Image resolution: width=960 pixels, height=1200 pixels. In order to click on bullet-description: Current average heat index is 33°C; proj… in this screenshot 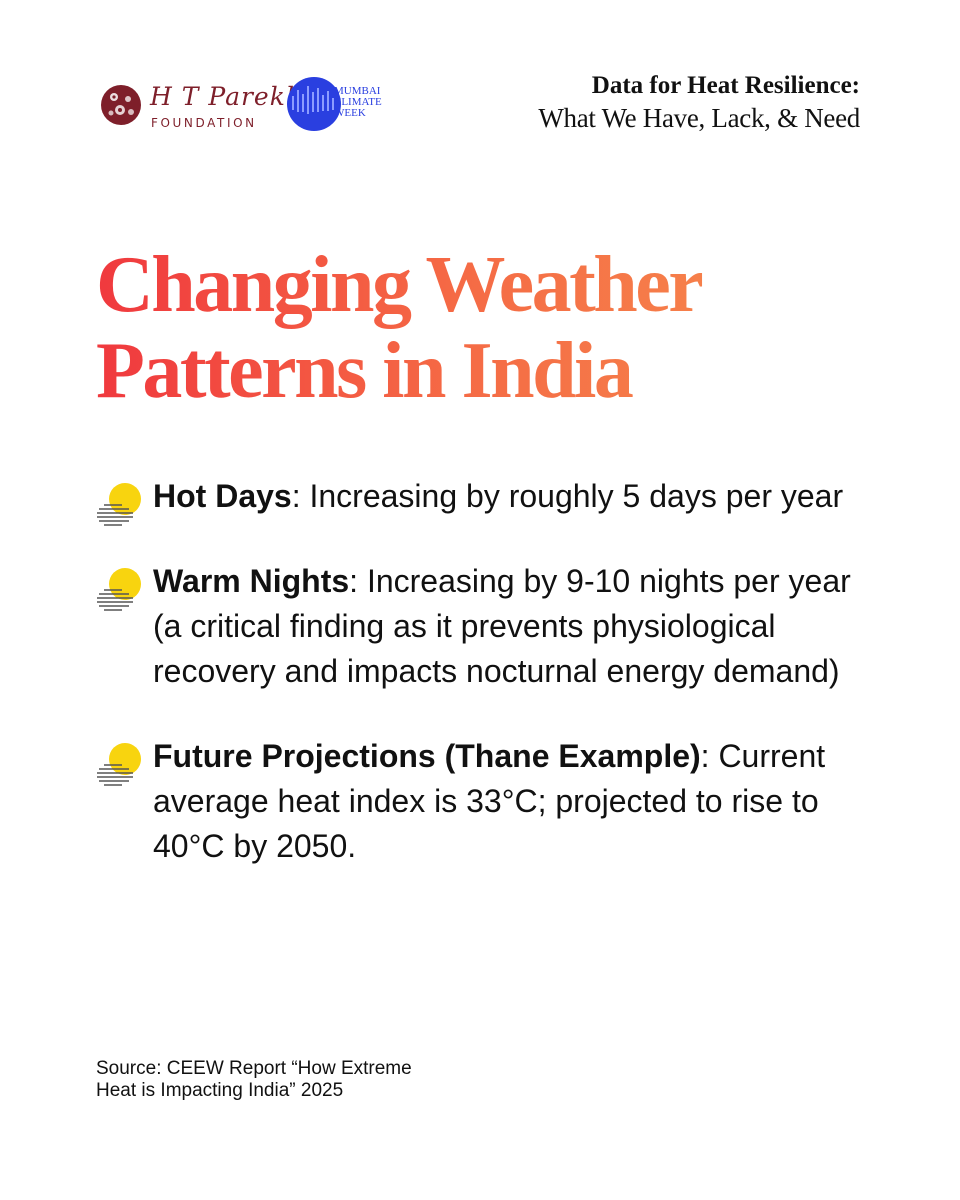, I will do `click(489, 801)`.